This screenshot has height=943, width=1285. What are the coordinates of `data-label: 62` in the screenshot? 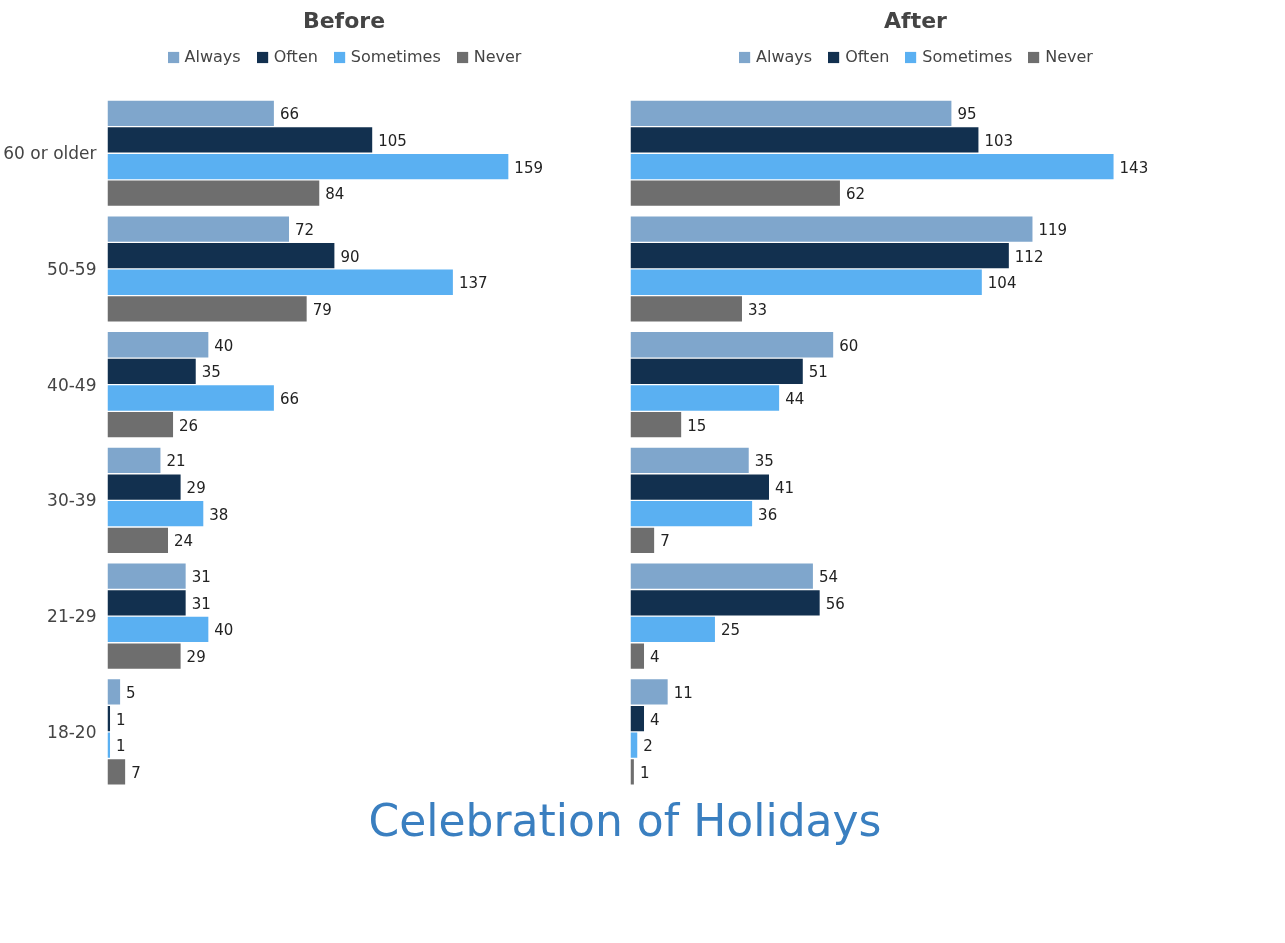 It's located at (855, 194).